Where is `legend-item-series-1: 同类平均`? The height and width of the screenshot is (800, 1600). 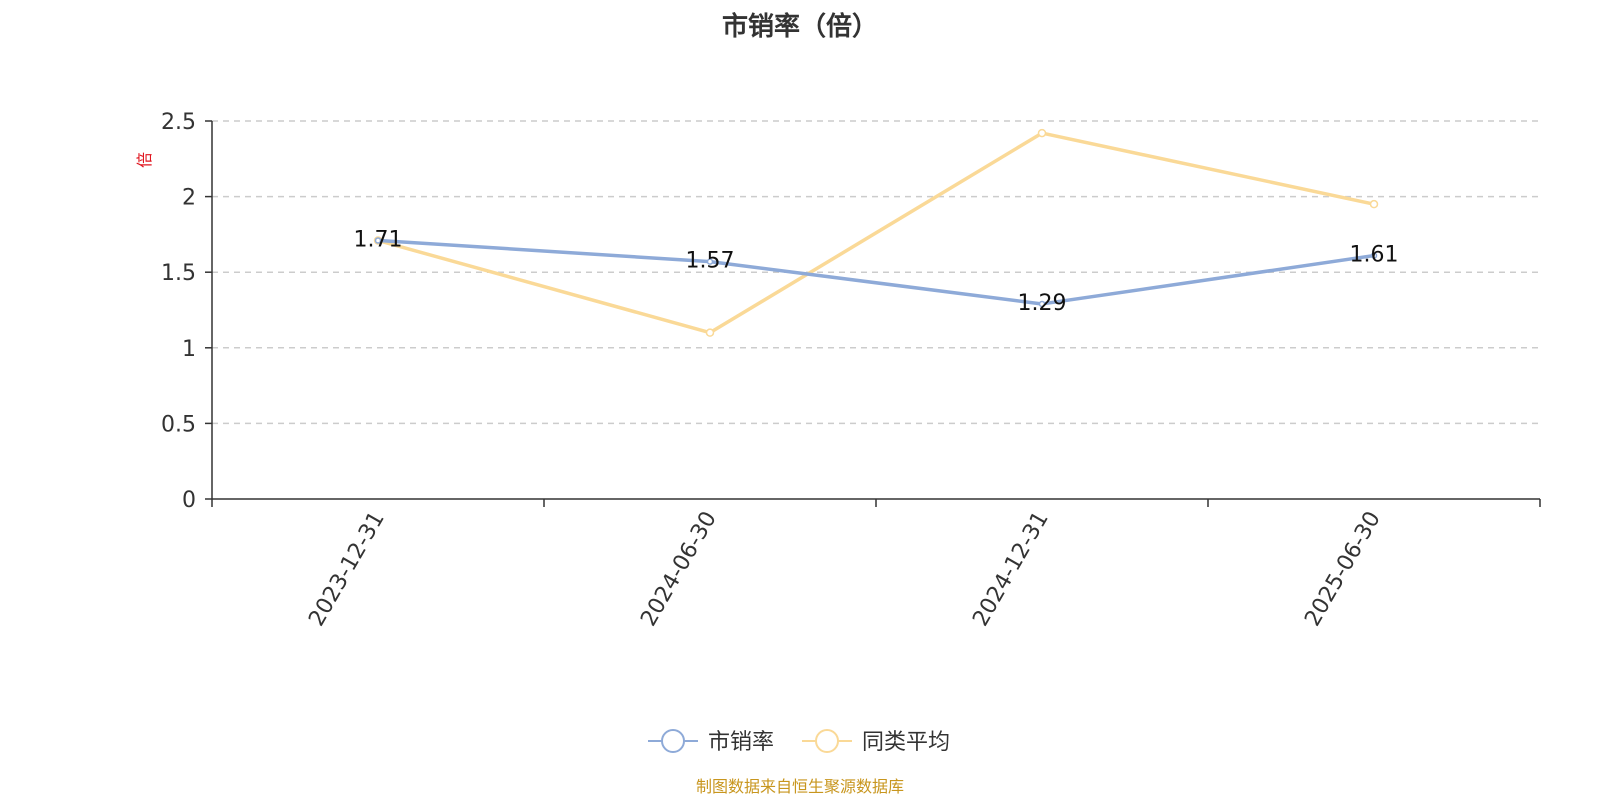
legend-item-series-1: 同类平均 is located at coordinates (876, 742).